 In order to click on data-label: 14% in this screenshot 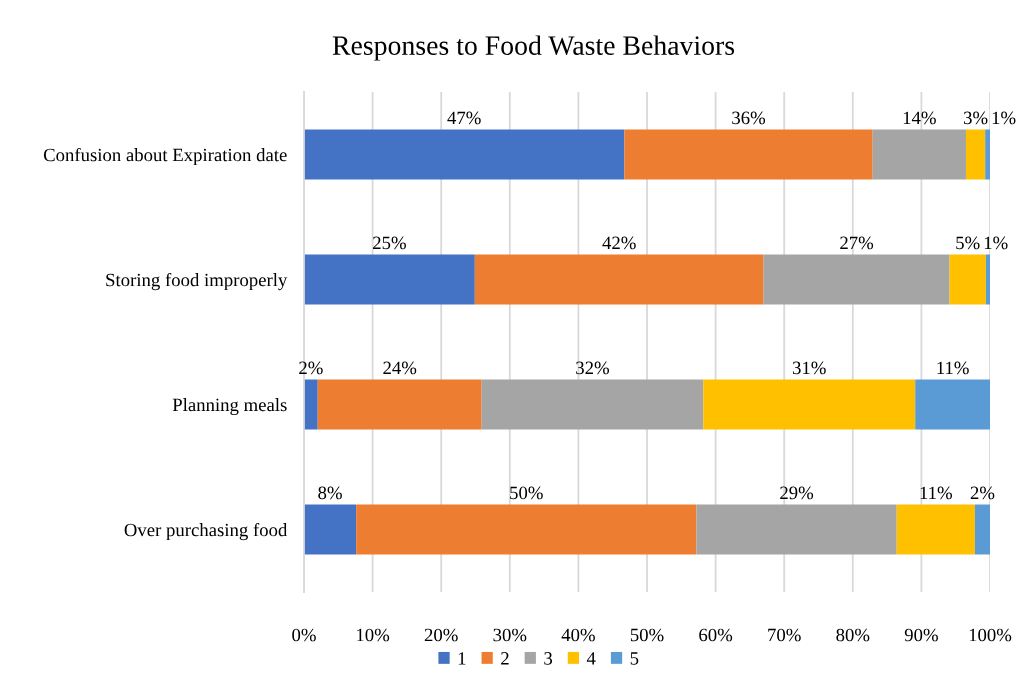, I will do `click(919, 118)`.